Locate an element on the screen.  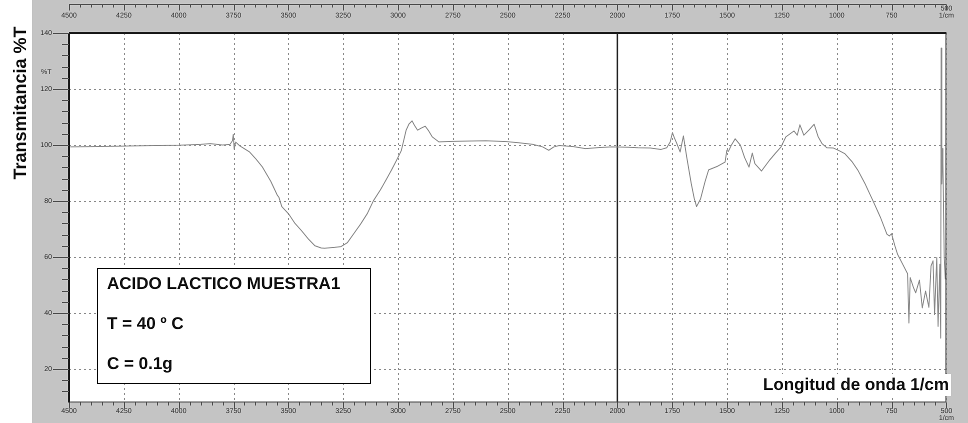
annotation: T = 40 º C is located at coordinates (145, 324).